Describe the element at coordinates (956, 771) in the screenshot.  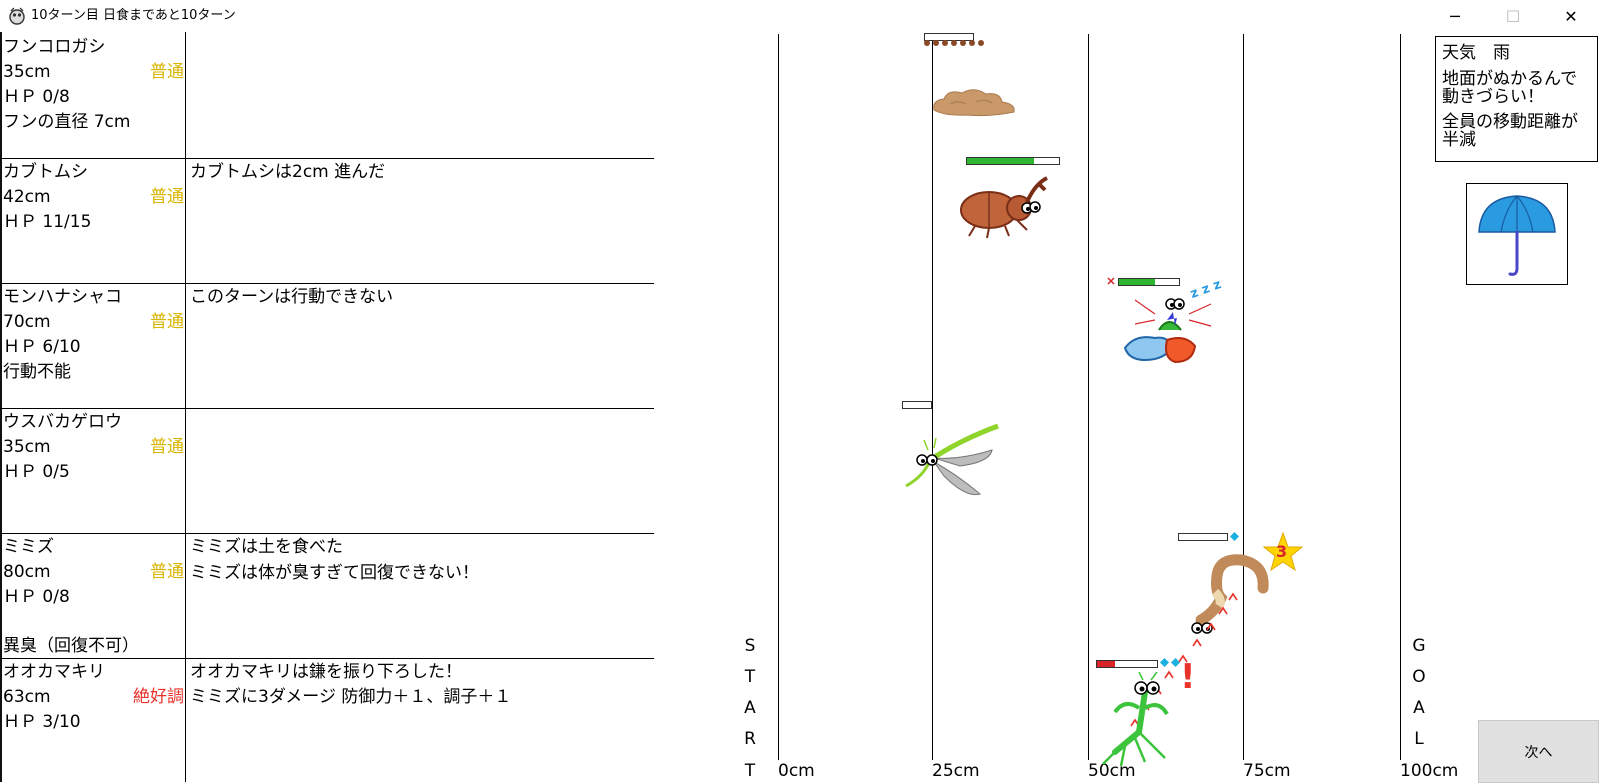
I see `tick-label-25cm: 25cm` at that location.